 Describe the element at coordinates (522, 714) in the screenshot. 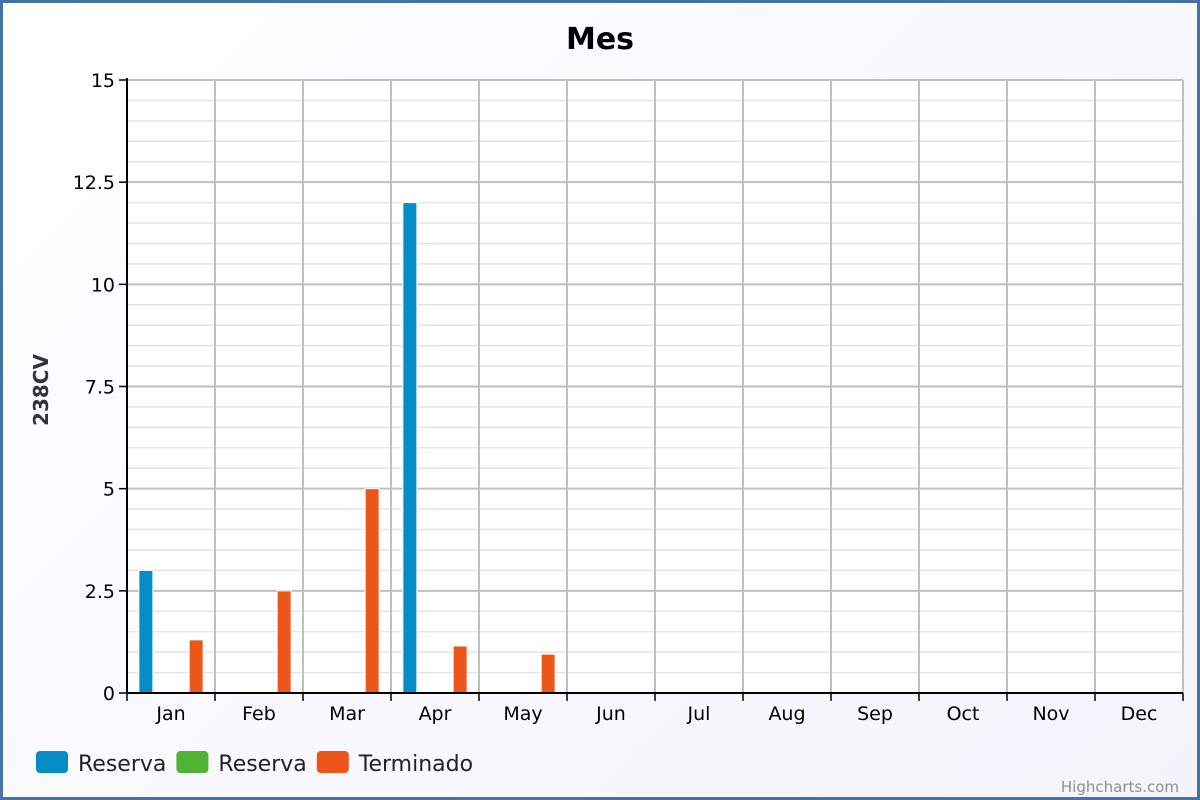

I see `x-tick-label: May` at that location.